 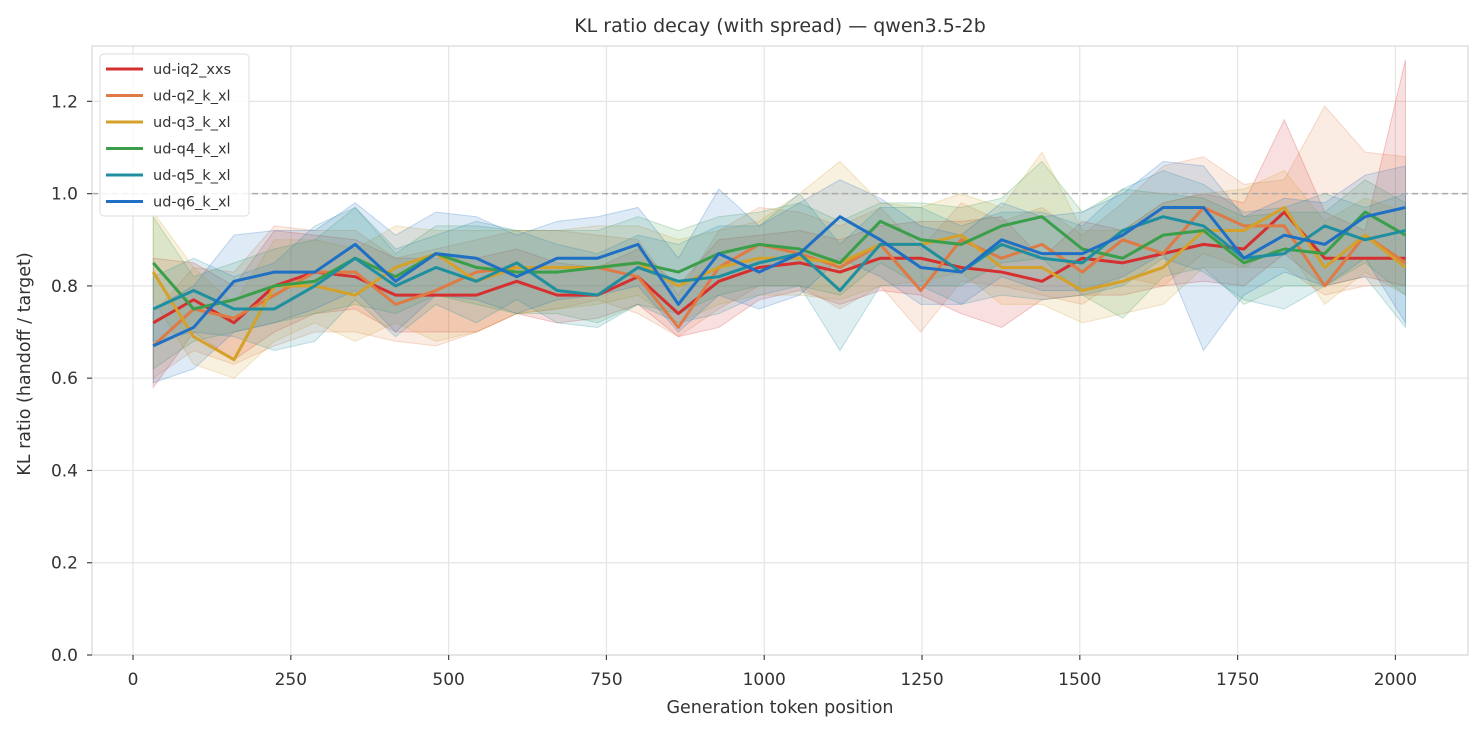 What do you see at coordinates (64, 195) in the screenshot?
I see `y-tick-label-5: 1.0` at bounding box center [64, 195].